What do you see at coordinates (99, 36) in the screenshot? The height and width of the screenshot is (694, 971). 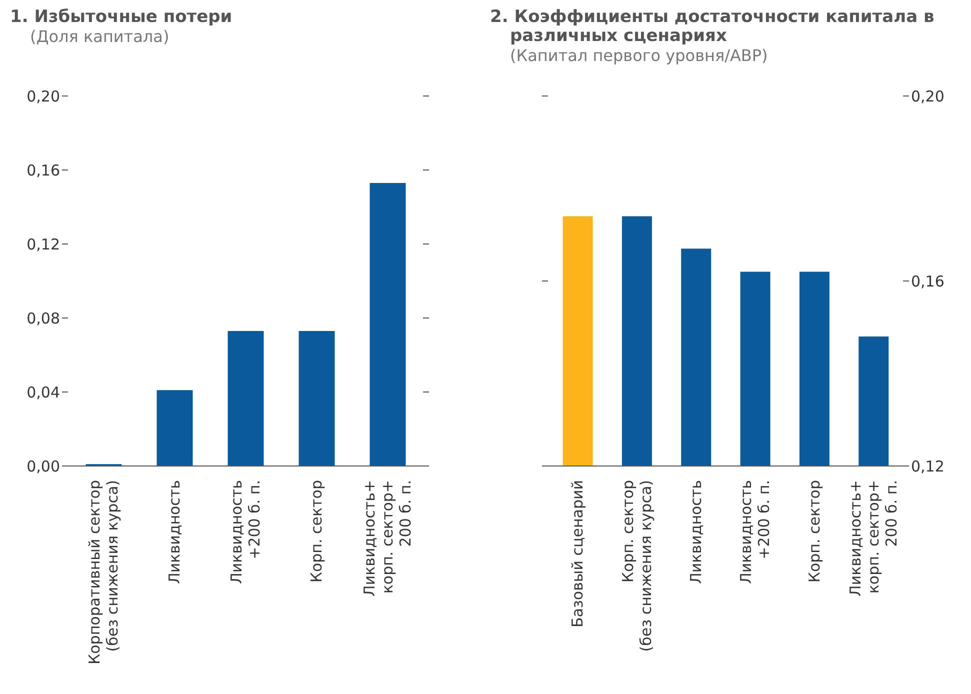 I see `chart-subtitle: (Доля капитала)` at bounding box center [99, 36].